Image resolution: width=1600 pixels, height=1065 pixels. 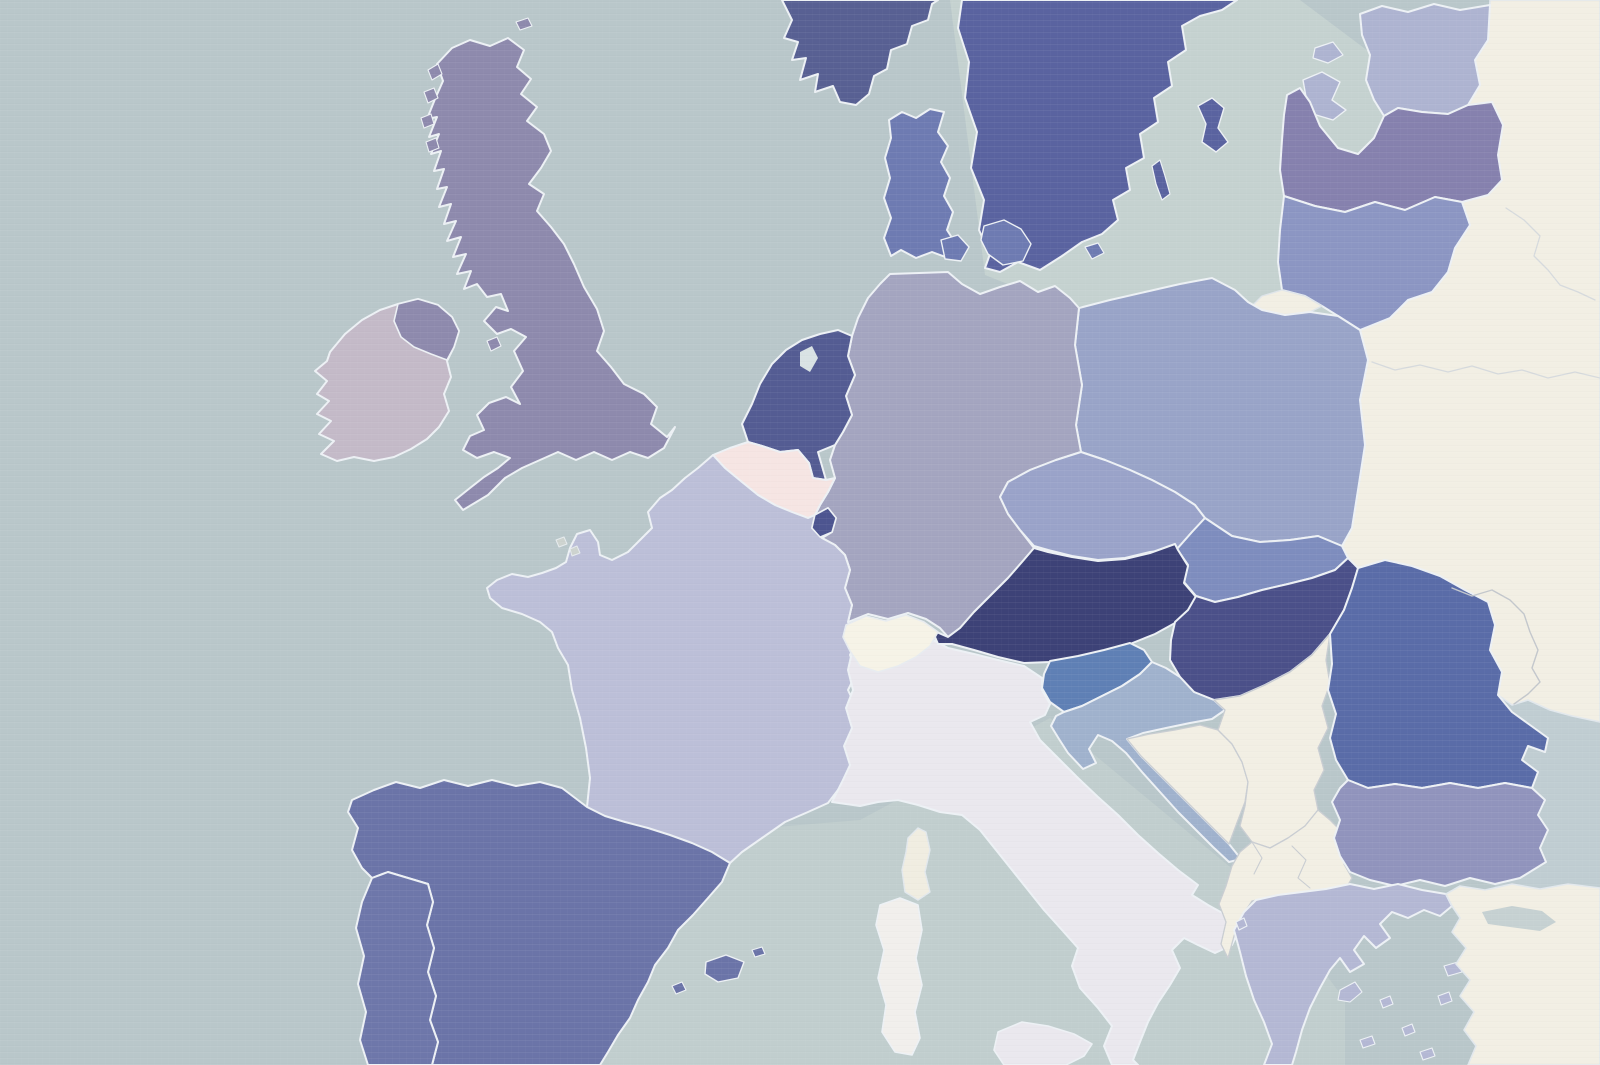 What do you see at coordinates (1550, 254) in the screenshot?
I see `border-belarus-russia` at bounding box center [1550, 254].